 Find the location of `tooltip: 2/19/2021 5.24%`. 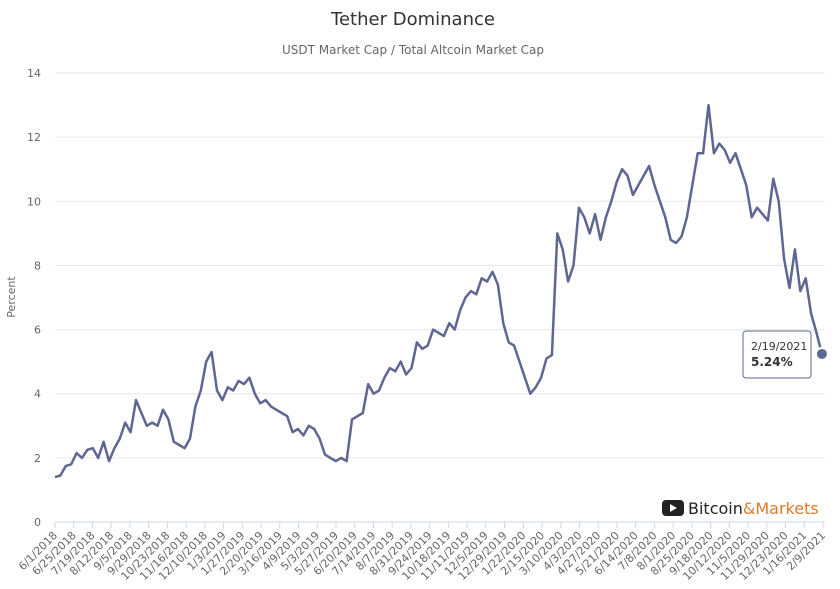

tooltip: 2/19/2021 5.24% is located at coordinates (777, 354).